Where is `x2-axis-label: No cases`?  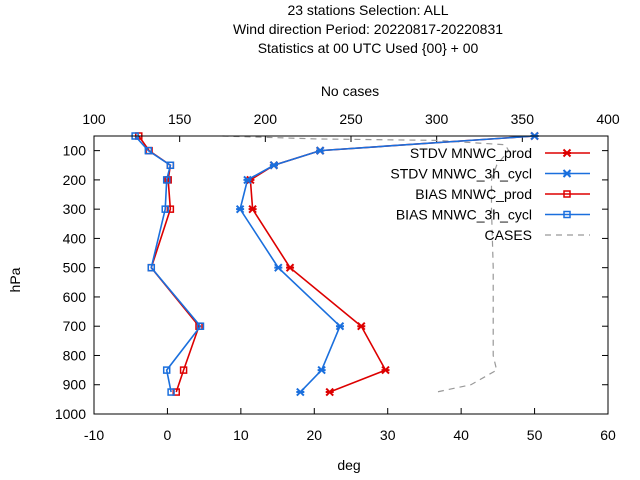
x2-axis-label: No cases is located at coordinates (350, 91).